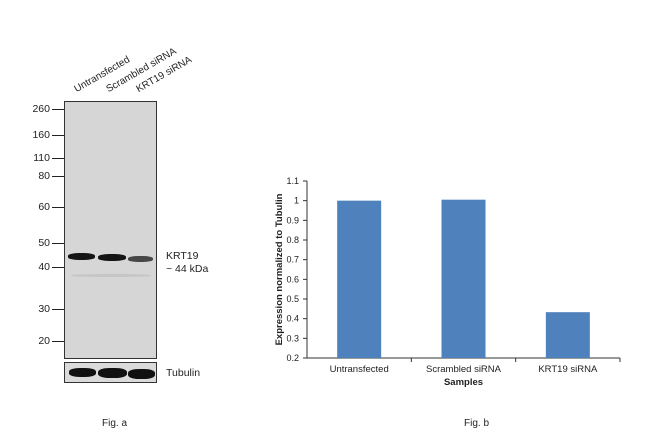  Describe the element at coordinates (41, 135) in the screenshot. I see `mw-label-160: 160` at that location.